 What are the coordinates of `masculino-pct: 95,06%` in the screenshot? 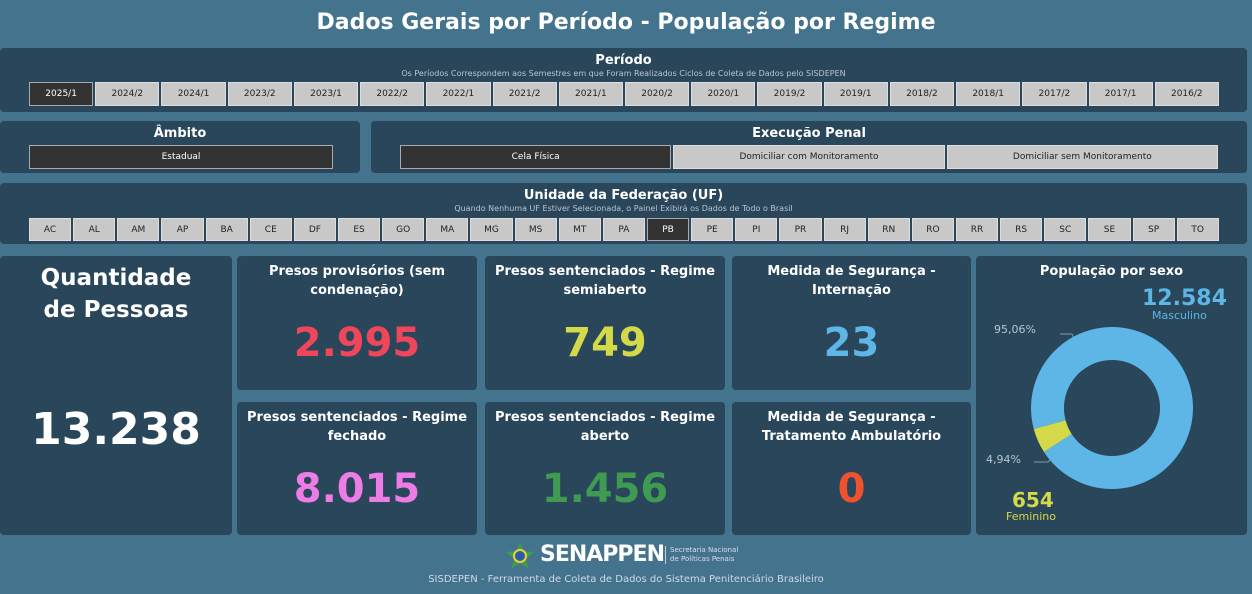 It's located at (1015, 329).